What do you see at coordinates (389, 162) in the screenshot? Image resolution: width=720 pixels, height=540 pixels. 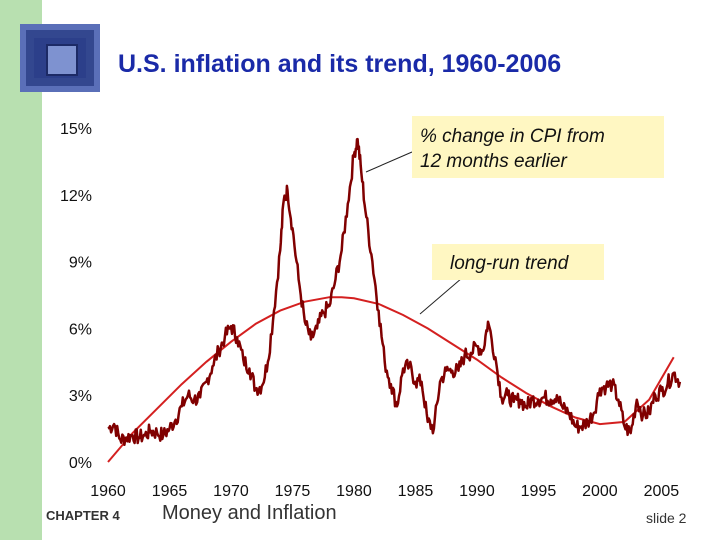 I see `cpi-callout-pointer` at bounding box center [389, 162].